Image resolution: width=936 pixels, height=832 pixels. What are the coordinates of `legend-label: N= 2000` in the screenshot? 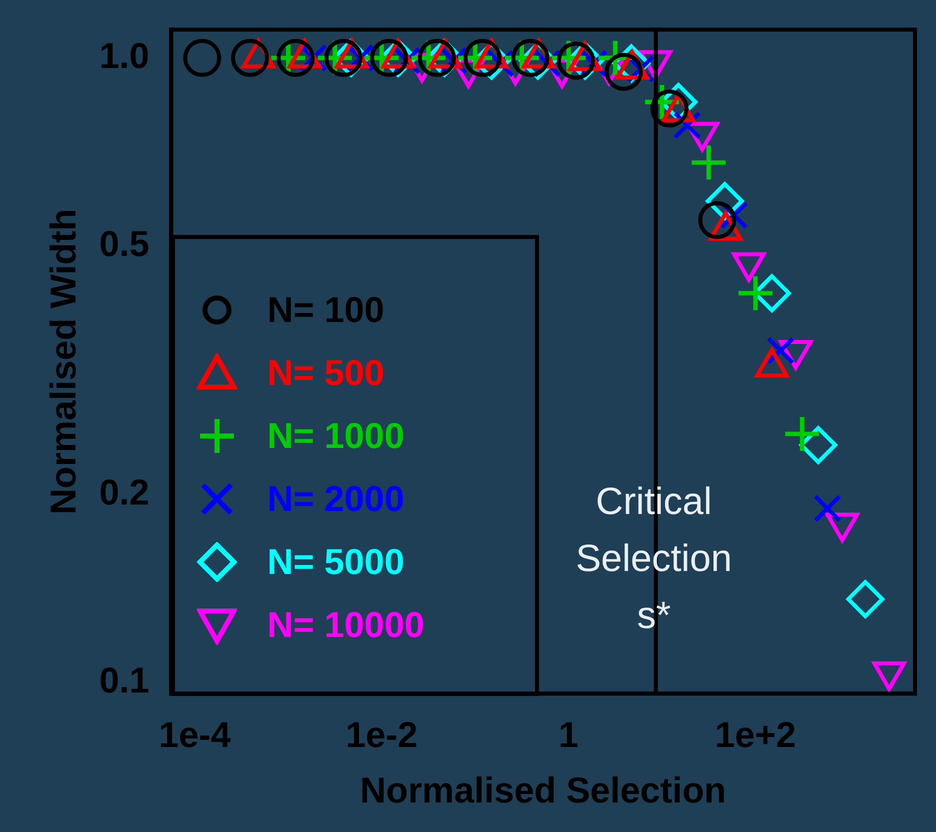 It's located at (335, 499).